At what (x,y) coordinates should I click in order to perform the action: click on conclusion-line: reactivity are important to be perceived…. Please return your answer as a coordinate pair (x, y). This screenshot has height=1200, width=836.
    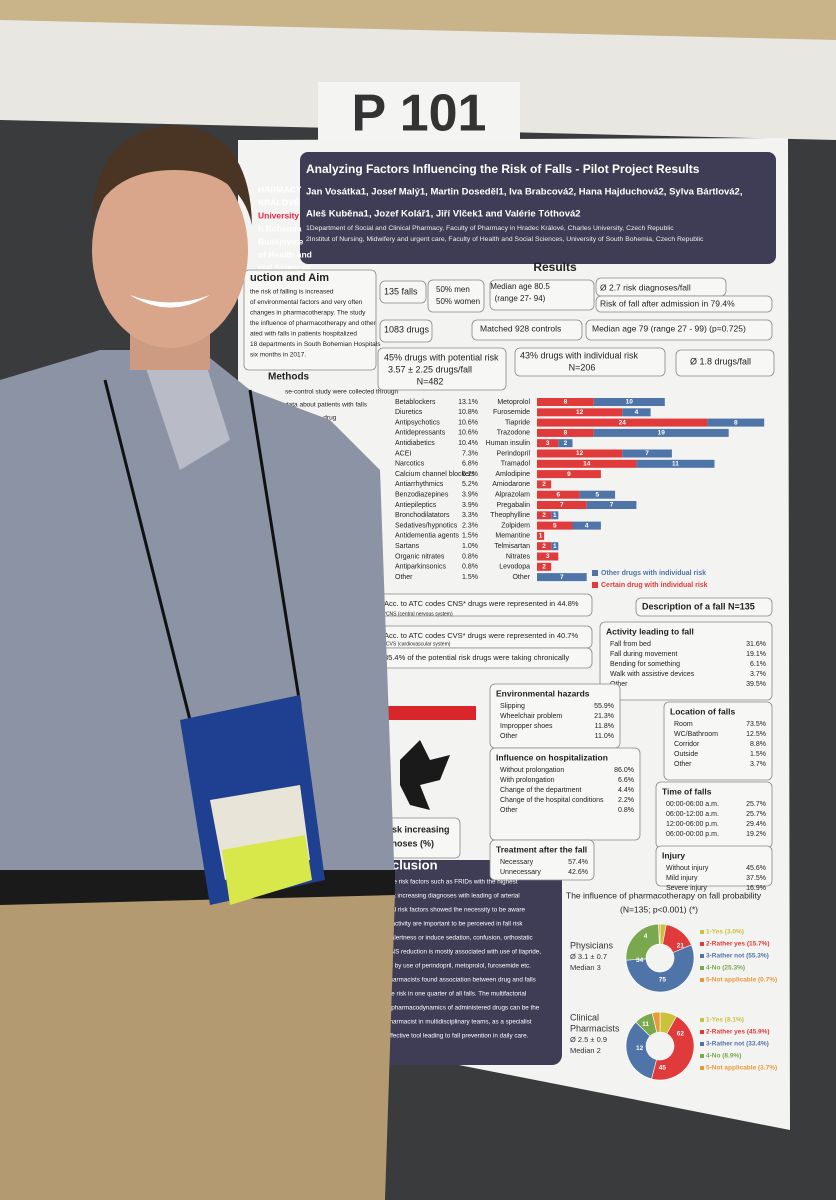
    Looking at the image, I should click on (454, 924).